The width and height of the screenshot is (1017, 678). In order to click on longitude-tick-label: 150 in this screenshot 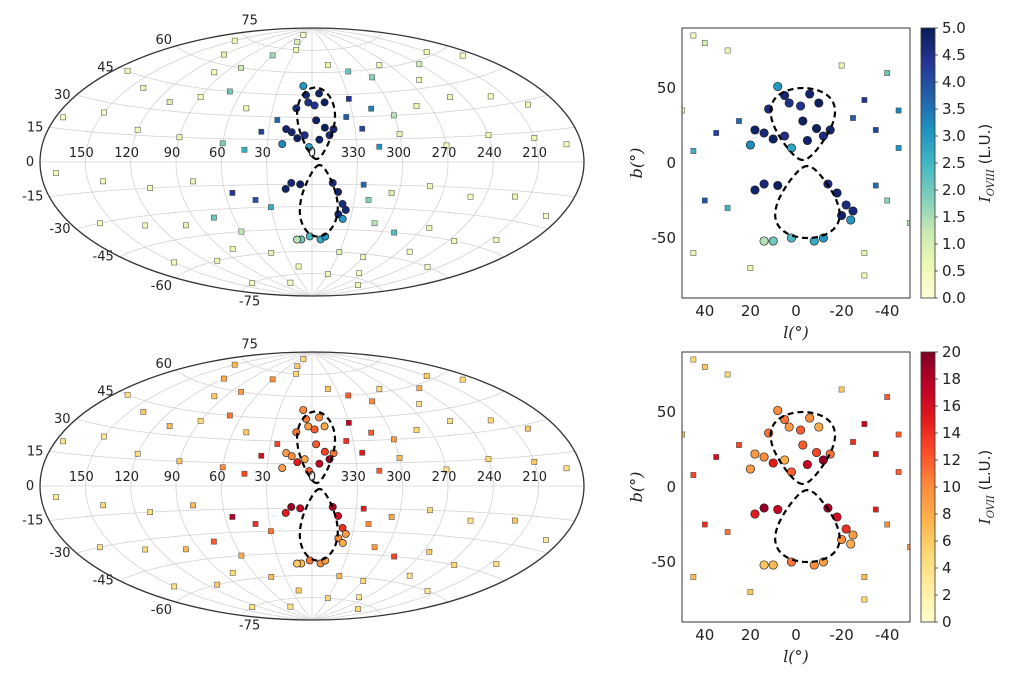, I will do `click(81, 153)`.